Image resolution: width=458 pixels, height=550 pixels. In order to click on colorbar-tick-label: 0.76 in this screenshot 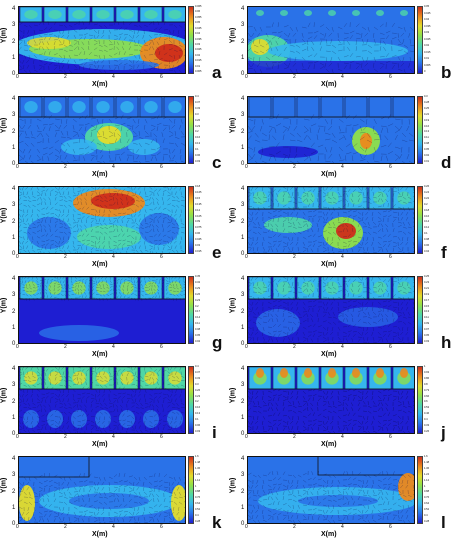, I will do `click(427, 498)`.